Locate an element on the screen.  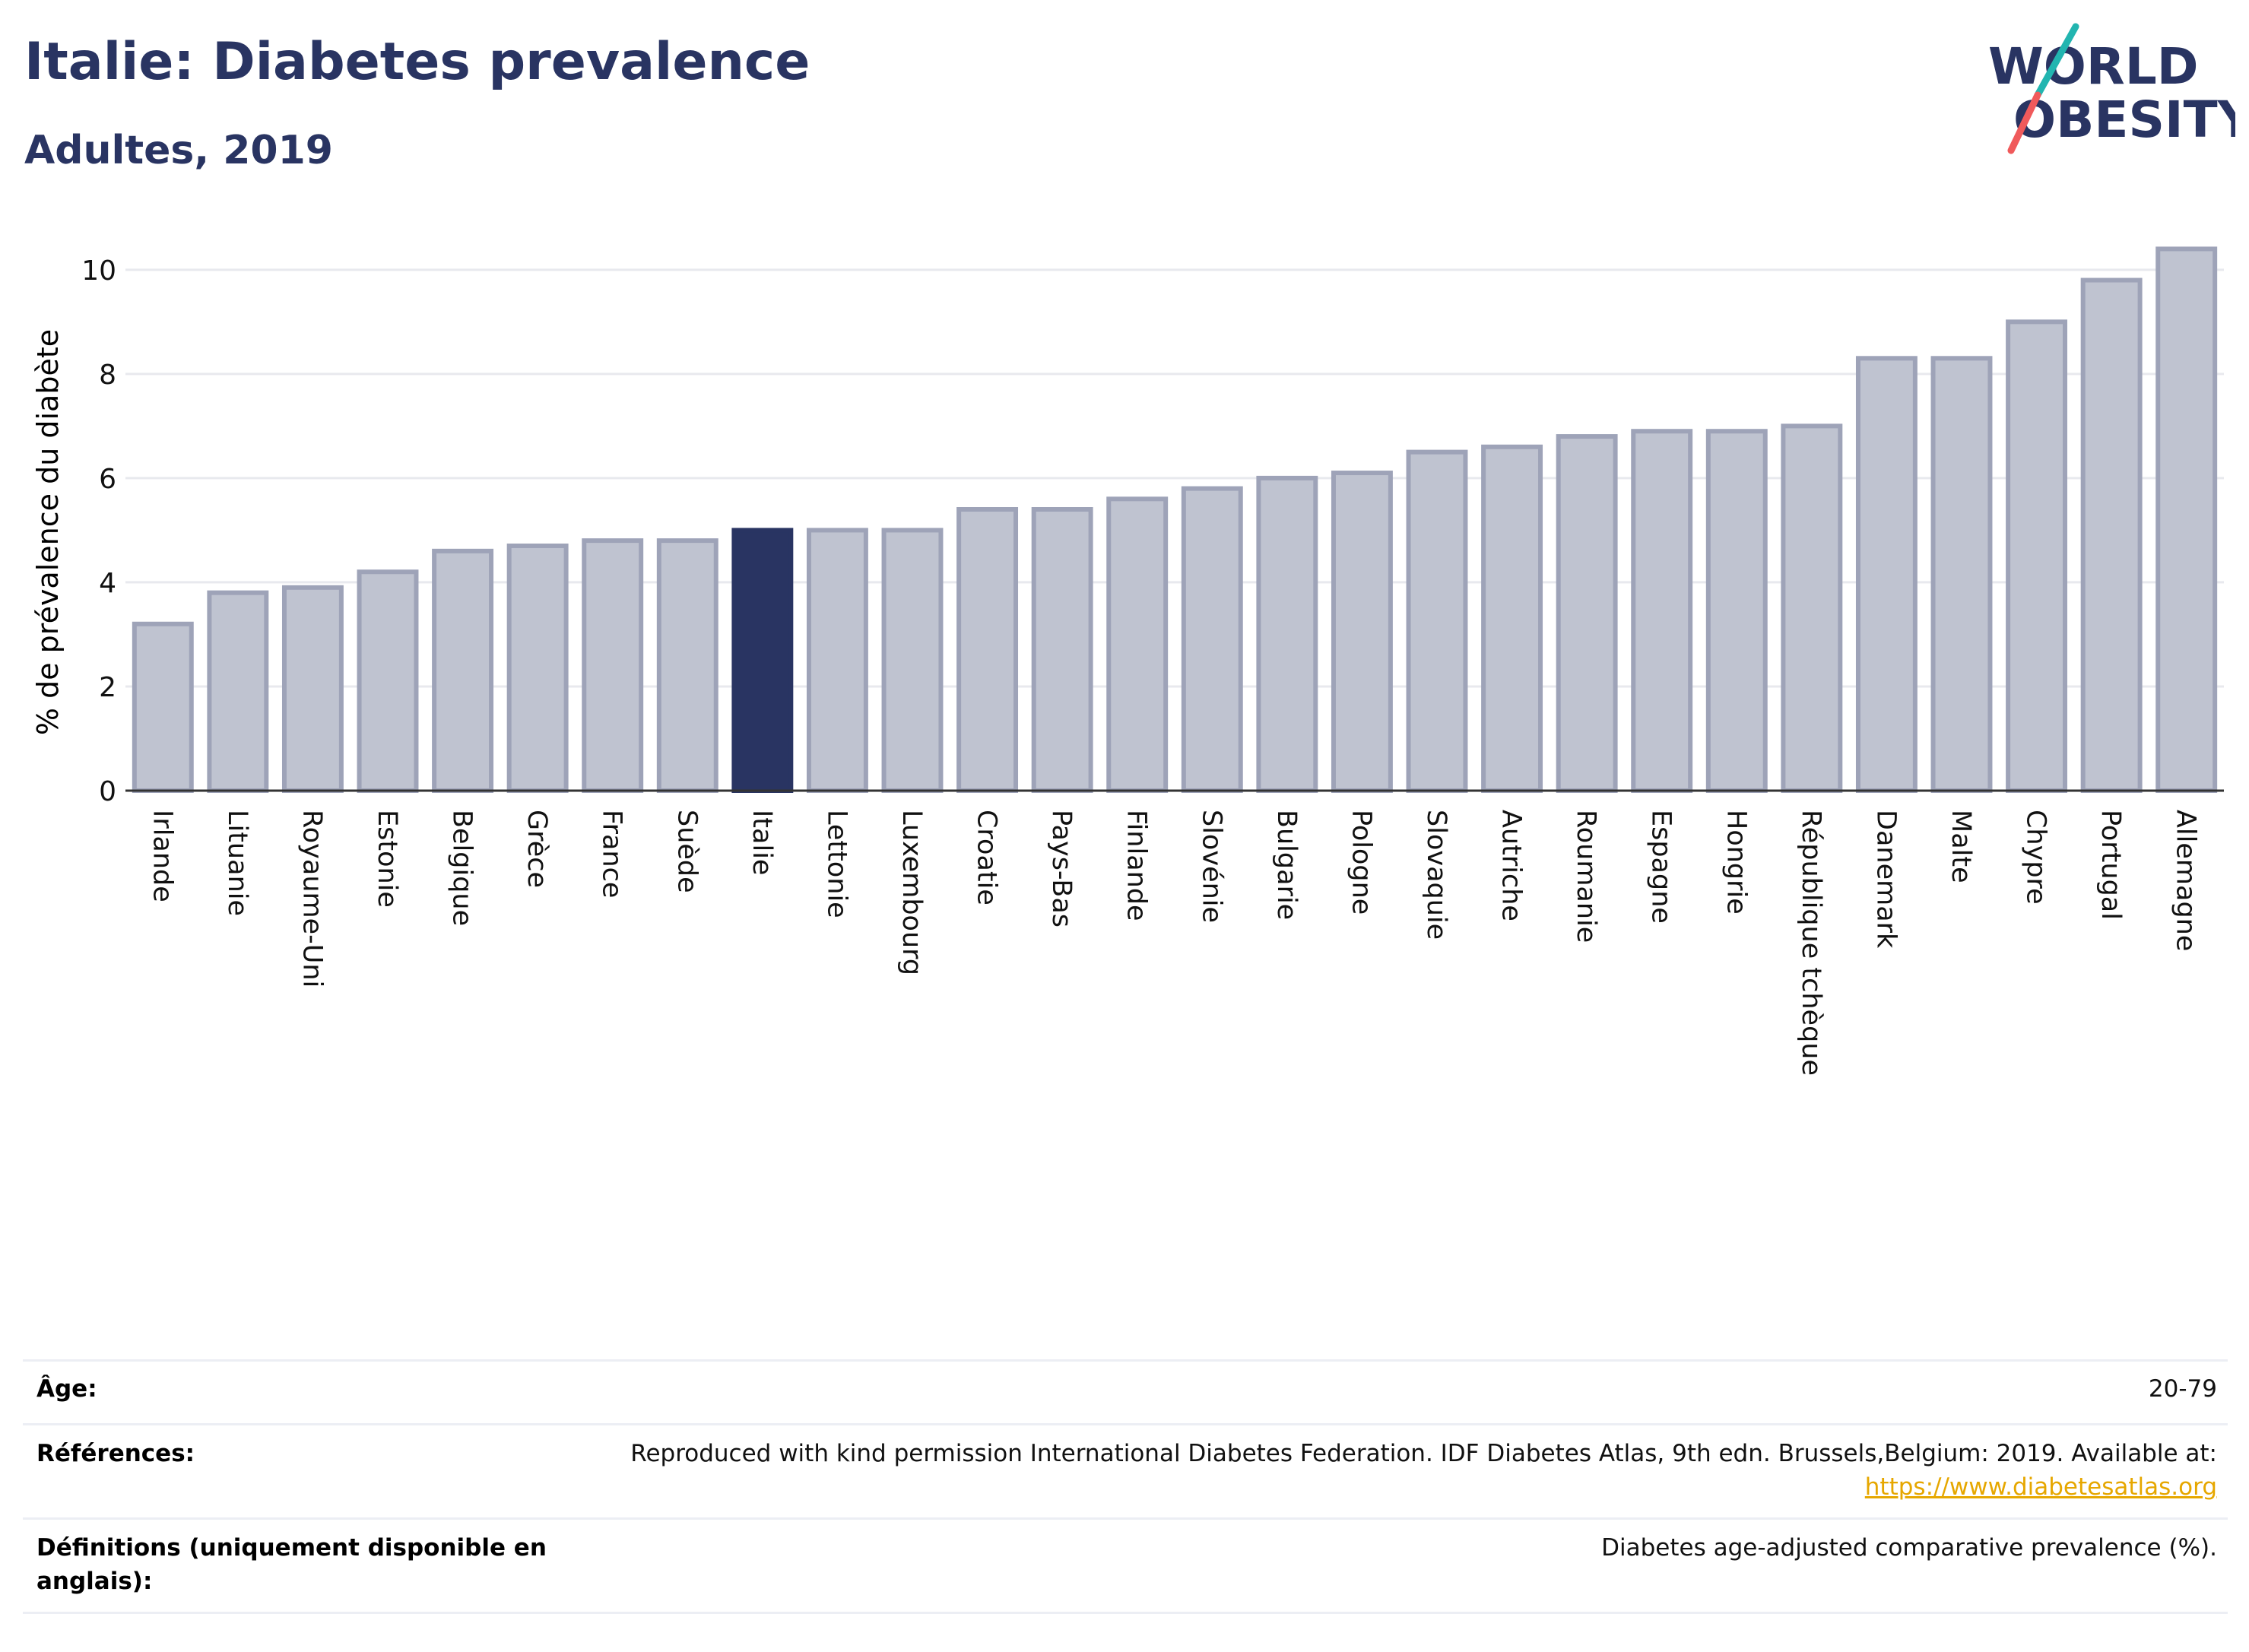
x-tick-label: Croatie is located at coordinates (987, 857).